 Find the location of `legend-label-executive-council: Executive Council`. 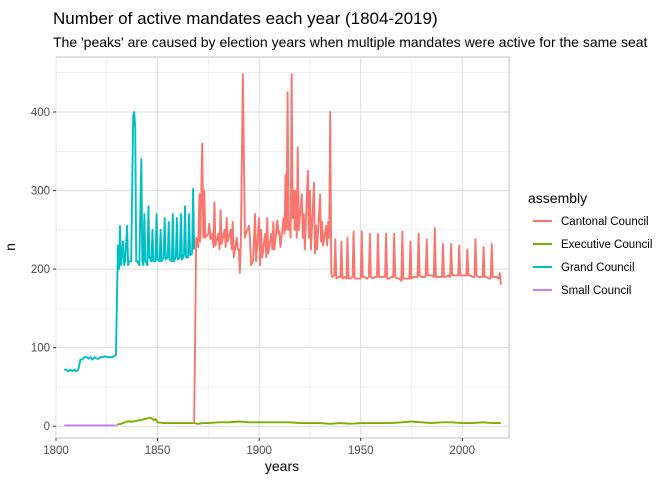

legend-label-executive-council: Executive Council is located at coordinates (606, 245).